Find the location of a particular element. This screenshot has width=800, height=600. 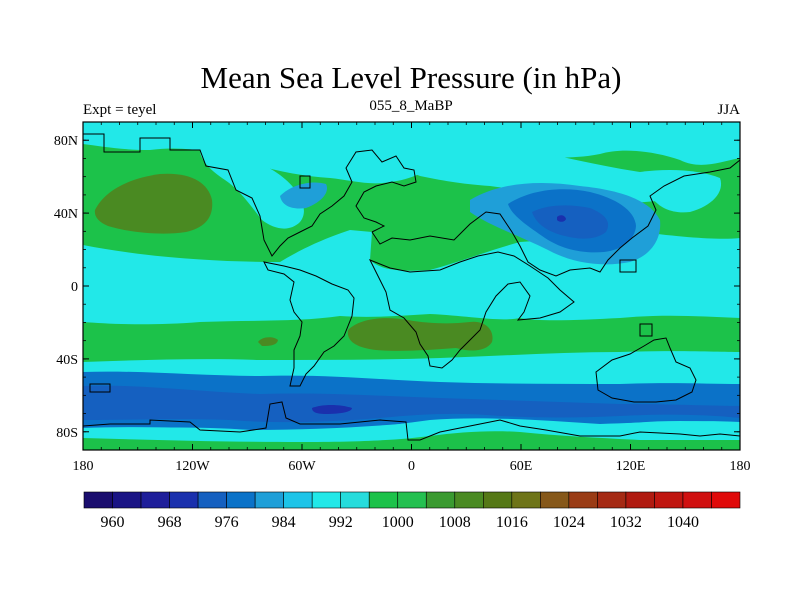

coastline-north-america is located at coordinates (250, 195).